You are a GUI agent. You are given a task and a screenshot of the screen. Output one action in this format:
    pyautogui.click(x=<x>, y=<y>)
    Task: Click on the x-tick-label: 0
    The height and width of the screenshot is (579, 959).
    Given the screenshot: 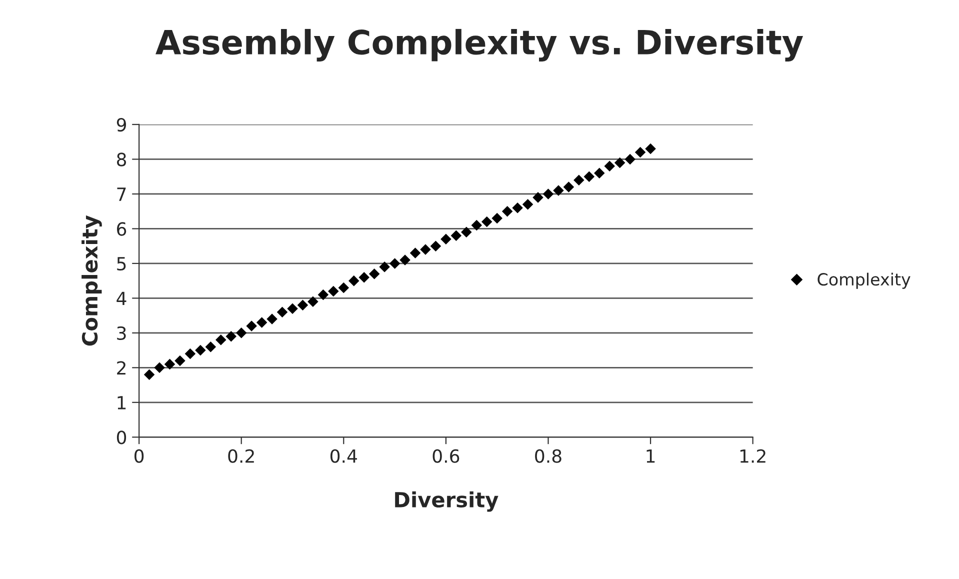 What is the action you would take?
    pyautogui.click(x=139, y=456)
    